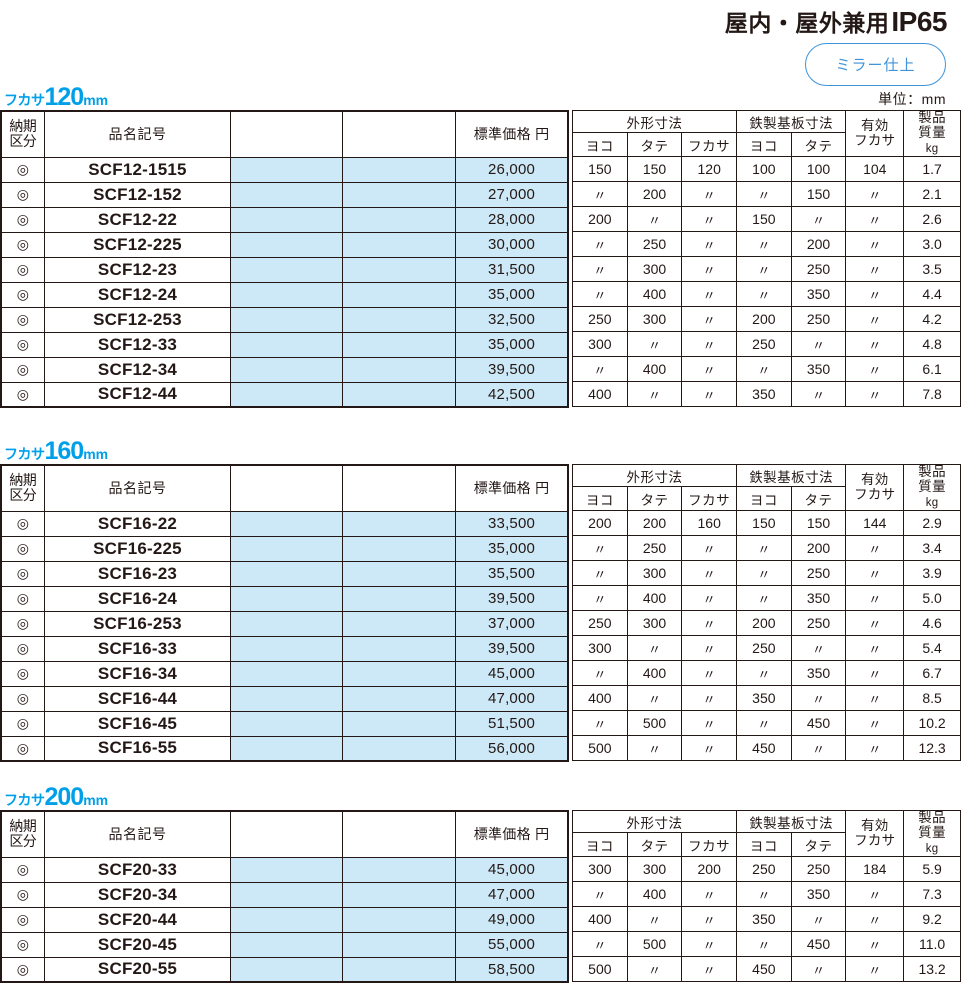 This screenshot has width=961, height=983. I want to click on cell-outer-height: 250, so click(654, 244).